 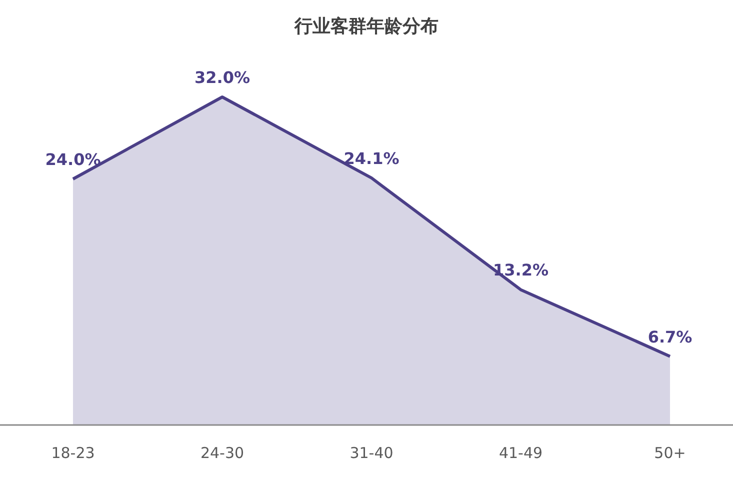 What do you see at coordinates (670, 453) in the screenshot?
I see `x-tick-label: 50+` at bounding box center [670, 453].